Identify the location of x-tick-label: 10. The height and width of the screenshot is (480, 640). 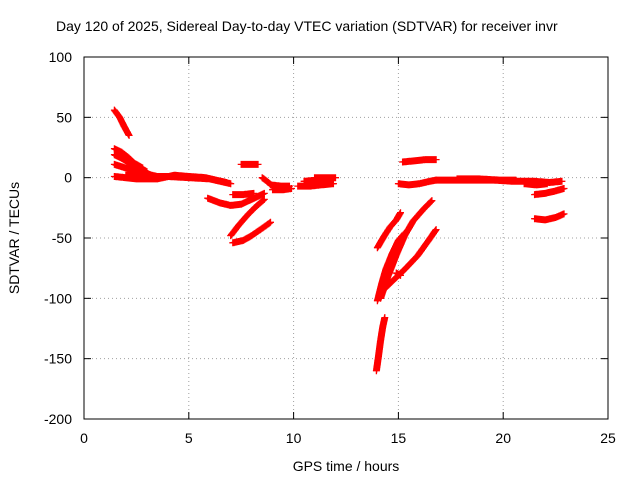
(294, 438).